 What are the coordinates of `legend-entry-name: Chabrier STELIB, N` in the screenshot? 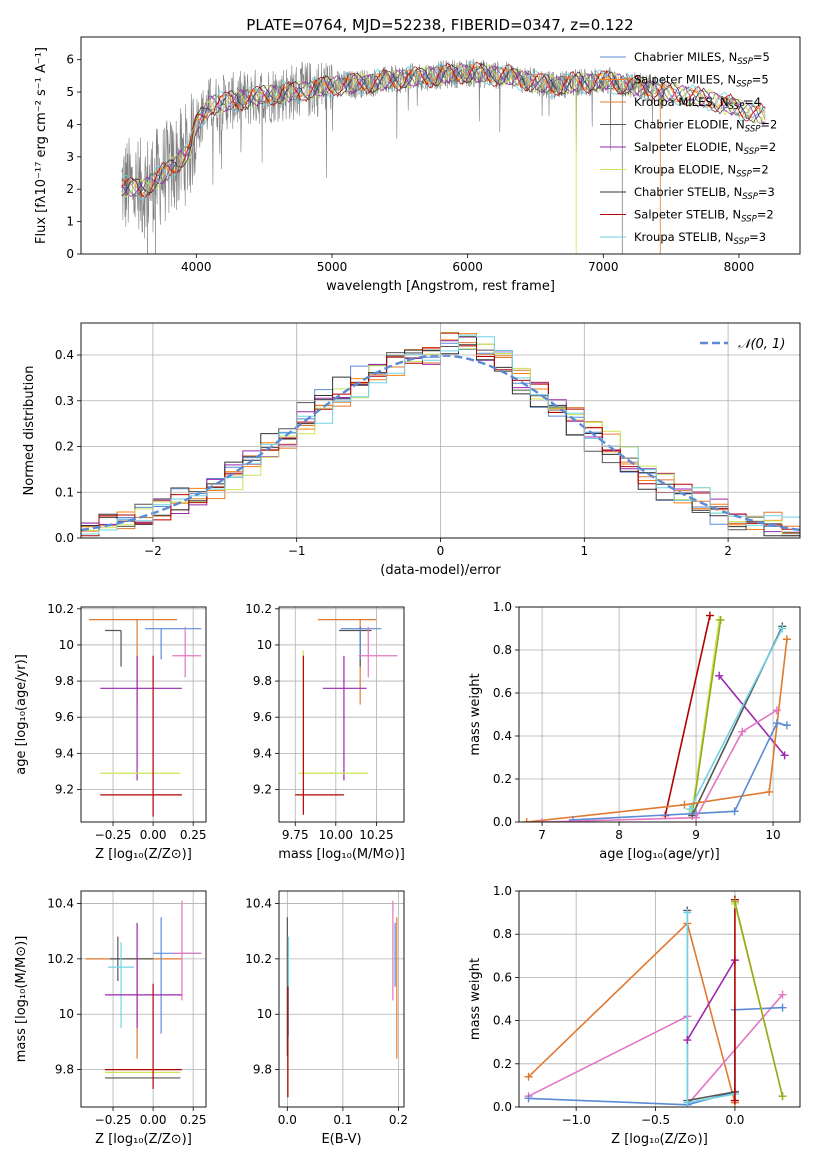 It's located at (688, 192).